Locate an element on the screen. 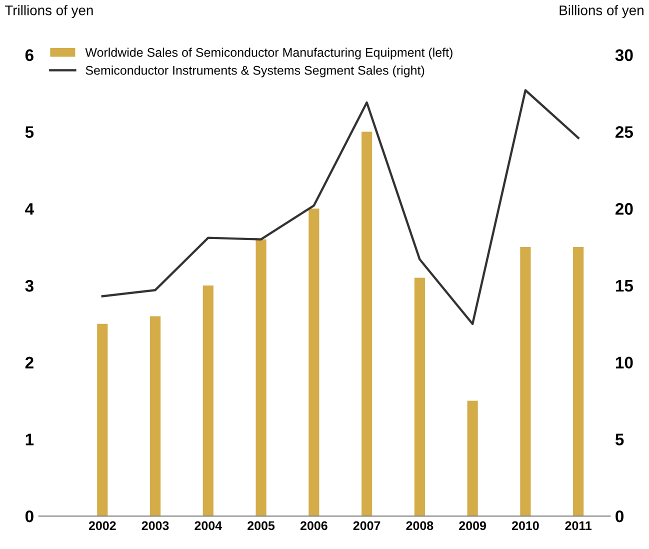 The width and height of the screenshot is (649, 549). x-tick-label: 2010 is located at coordinates (525, 525).